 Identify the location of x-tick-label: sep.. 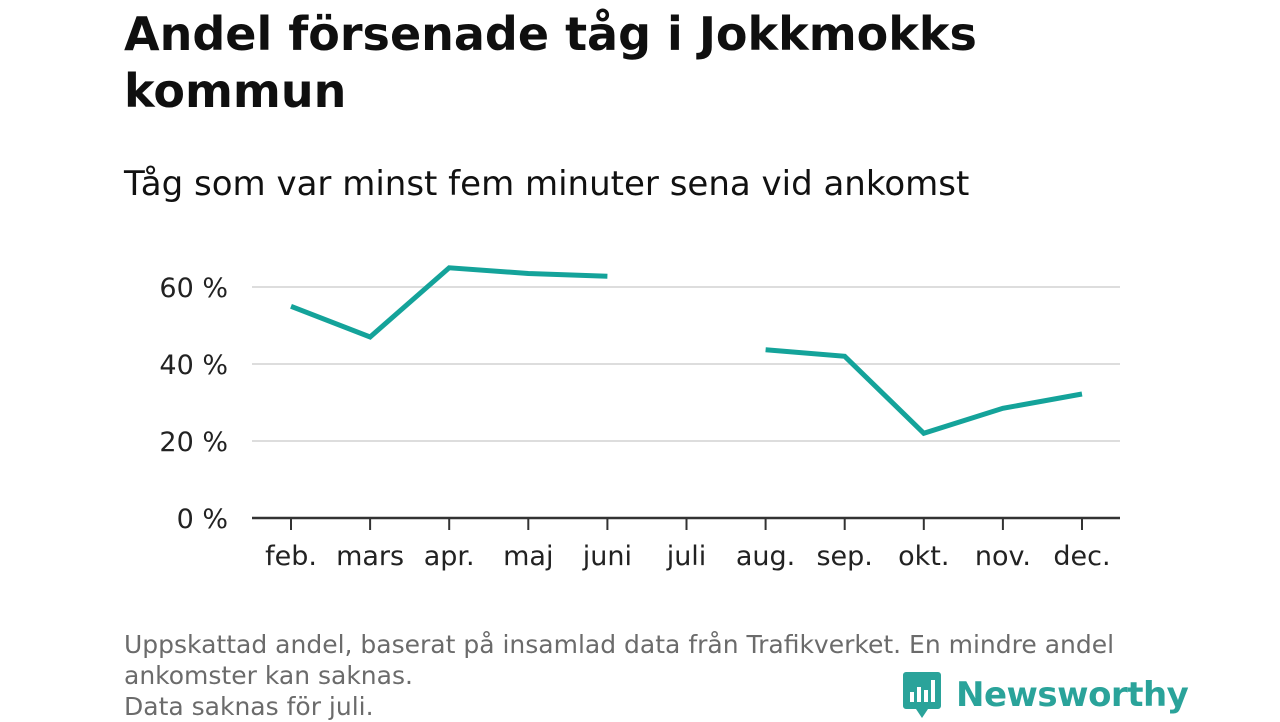
(844, 556).